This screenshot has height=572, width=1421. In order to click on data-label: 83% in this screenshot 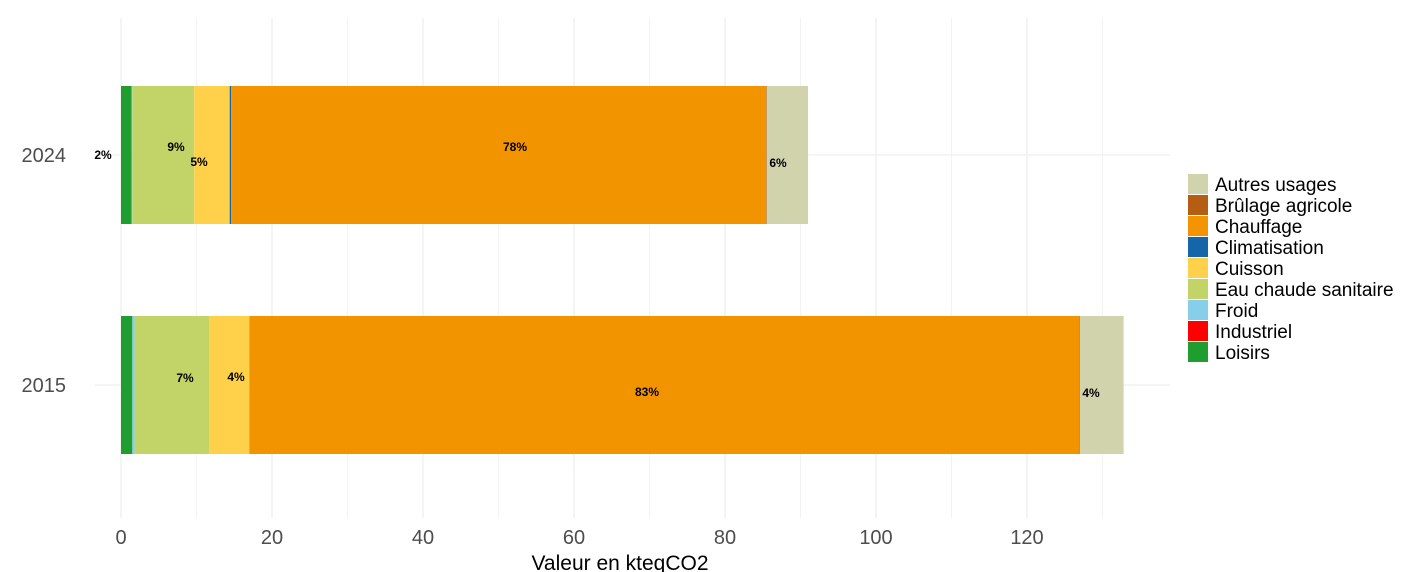, I will do `click(647, 392)`.